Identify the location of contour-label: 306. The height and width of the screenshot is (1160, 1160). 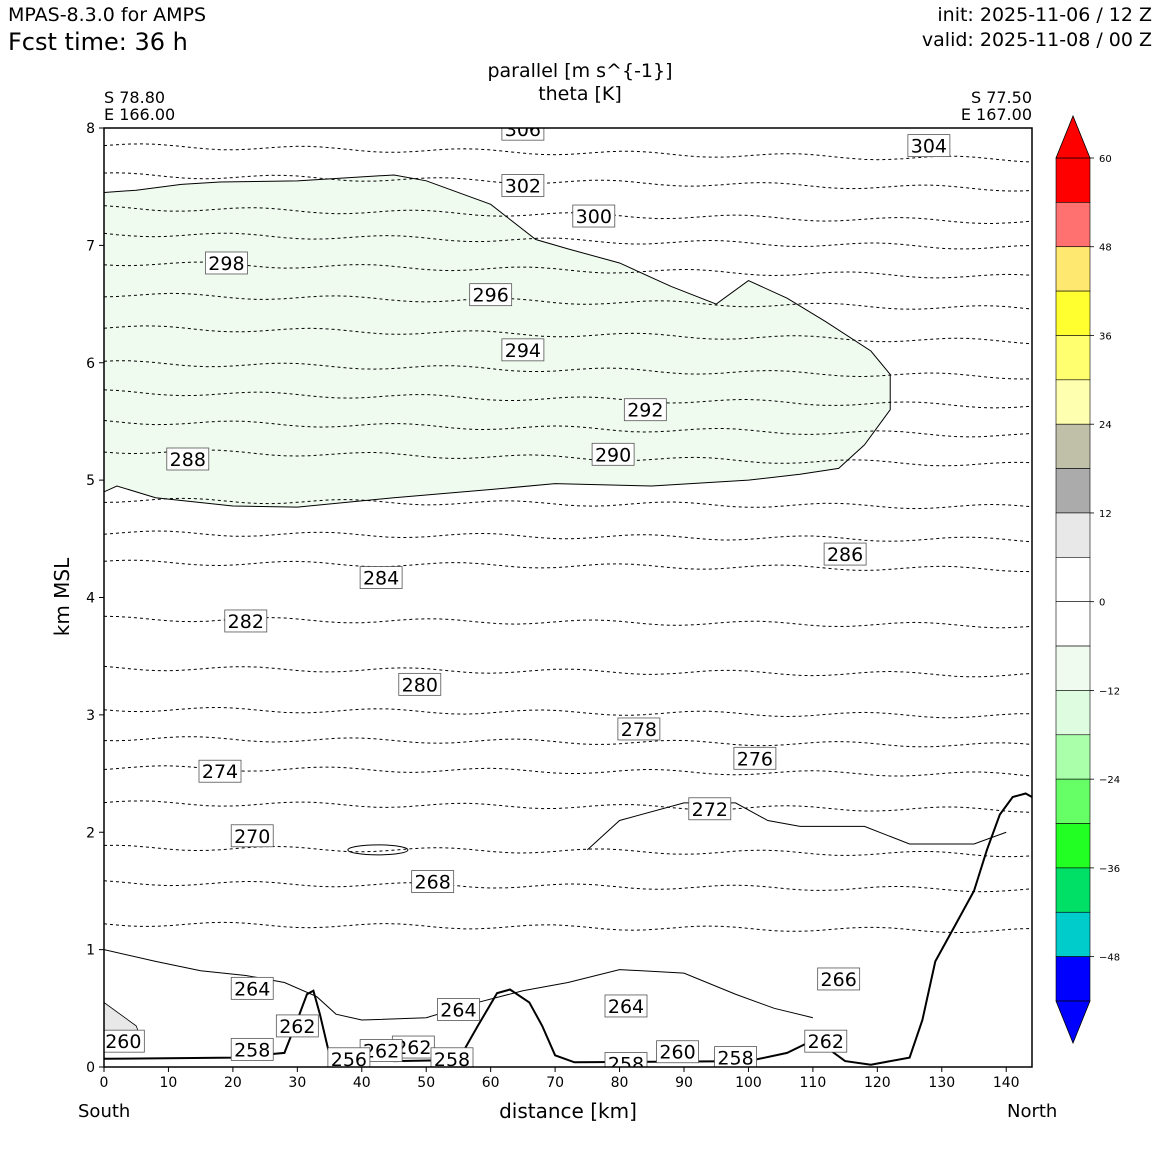
(523, 130).